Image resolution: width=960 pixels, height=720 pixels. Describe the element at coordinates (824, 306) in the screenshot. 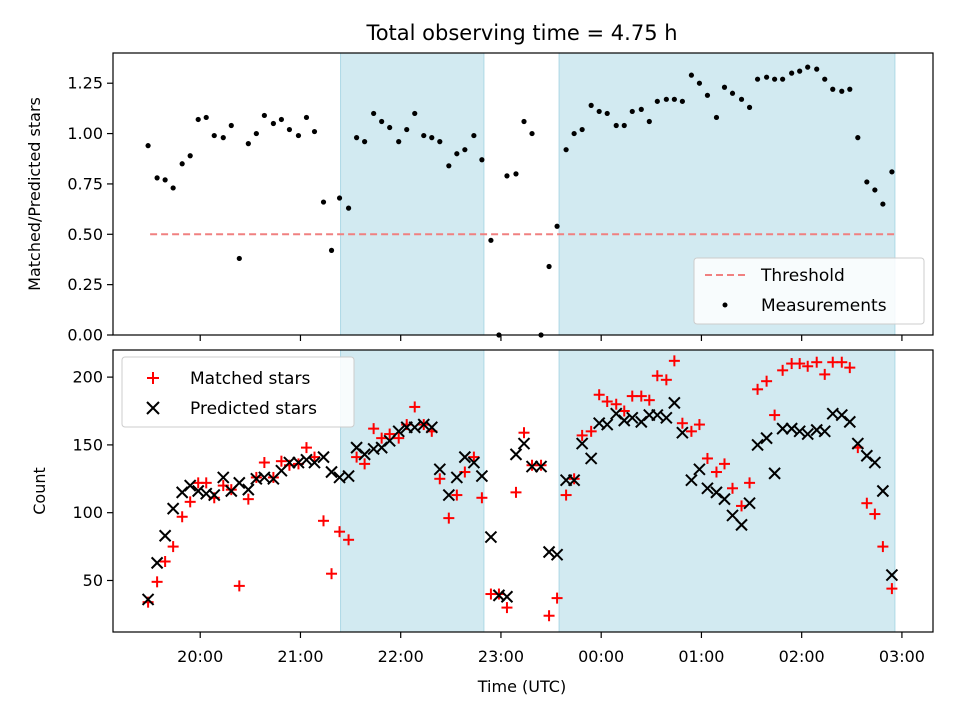

I see `legend-measurements-label: Measurements` at that location.